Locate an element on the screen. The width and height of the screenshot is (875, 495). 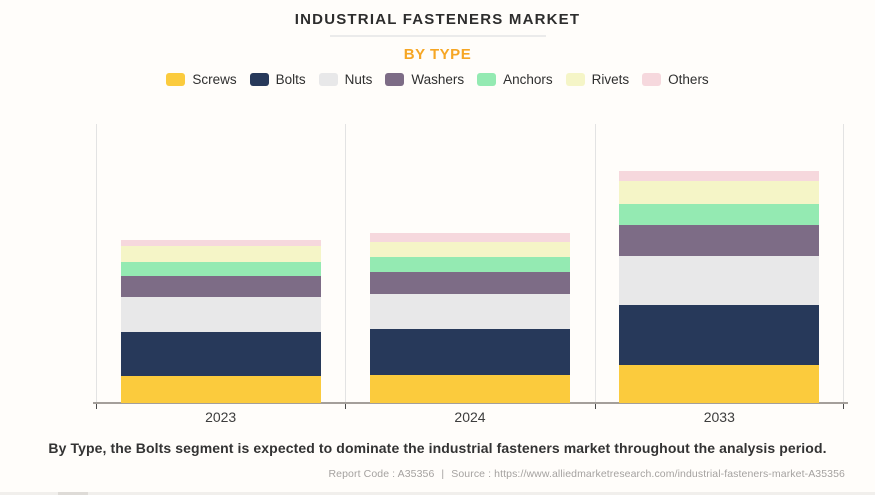
x-label-2024: 2024 is located at coordinates (470, 417).